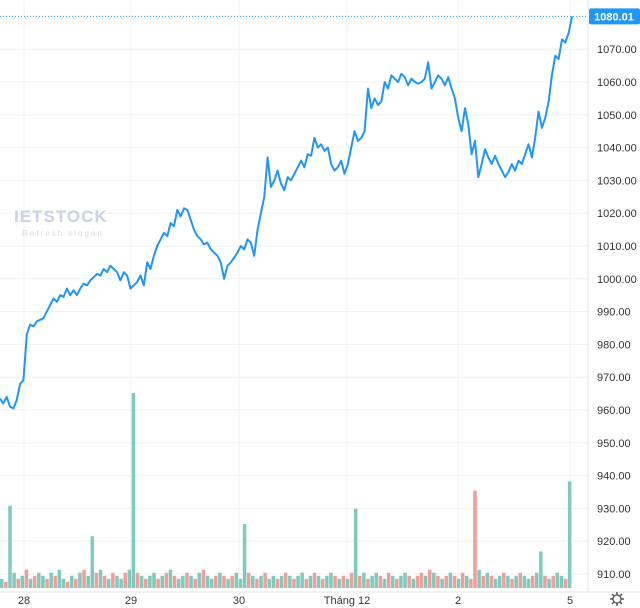 This screenshot has height=608, width=640. I want to click on price-tick-label: 1050.00, so click(617, 116).